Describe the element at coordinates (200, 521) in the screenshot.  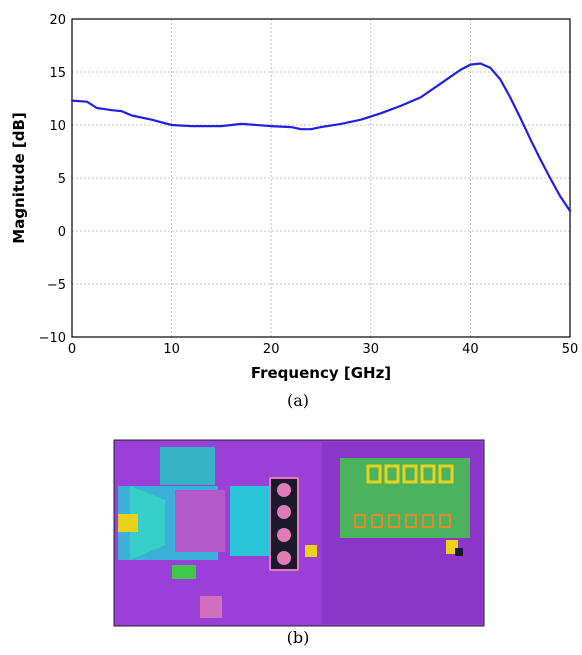
I see `chip-core-left` at that location.